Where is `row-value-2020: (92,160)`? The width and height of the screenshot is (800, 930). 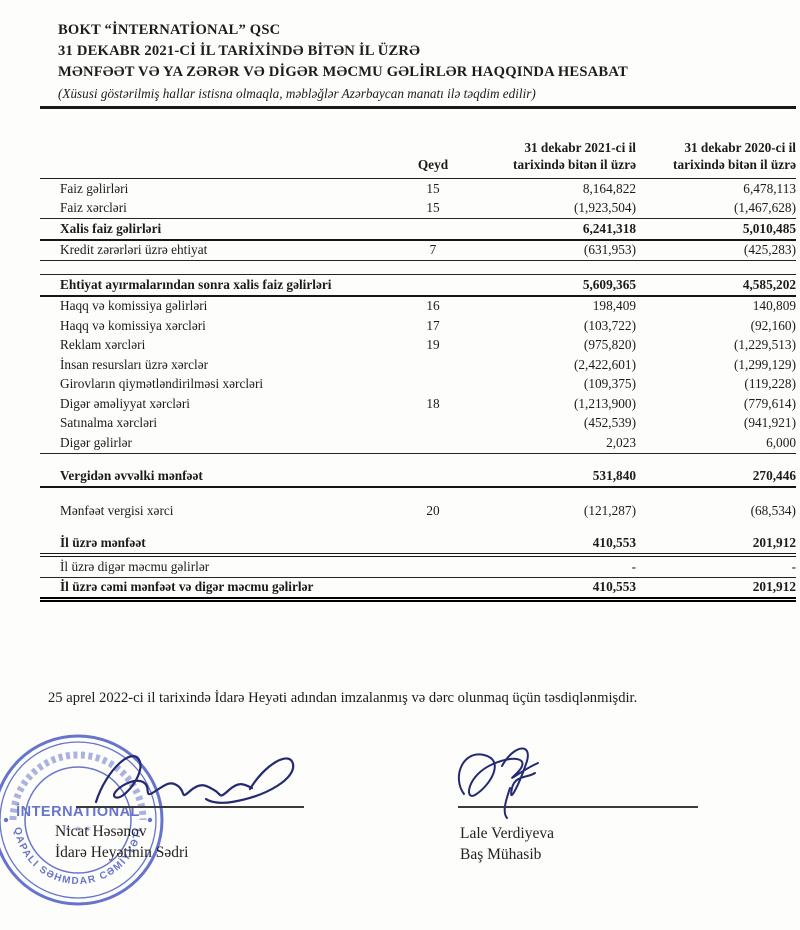 row-value-2020: (92,160) is located at coordinates (773, 325).